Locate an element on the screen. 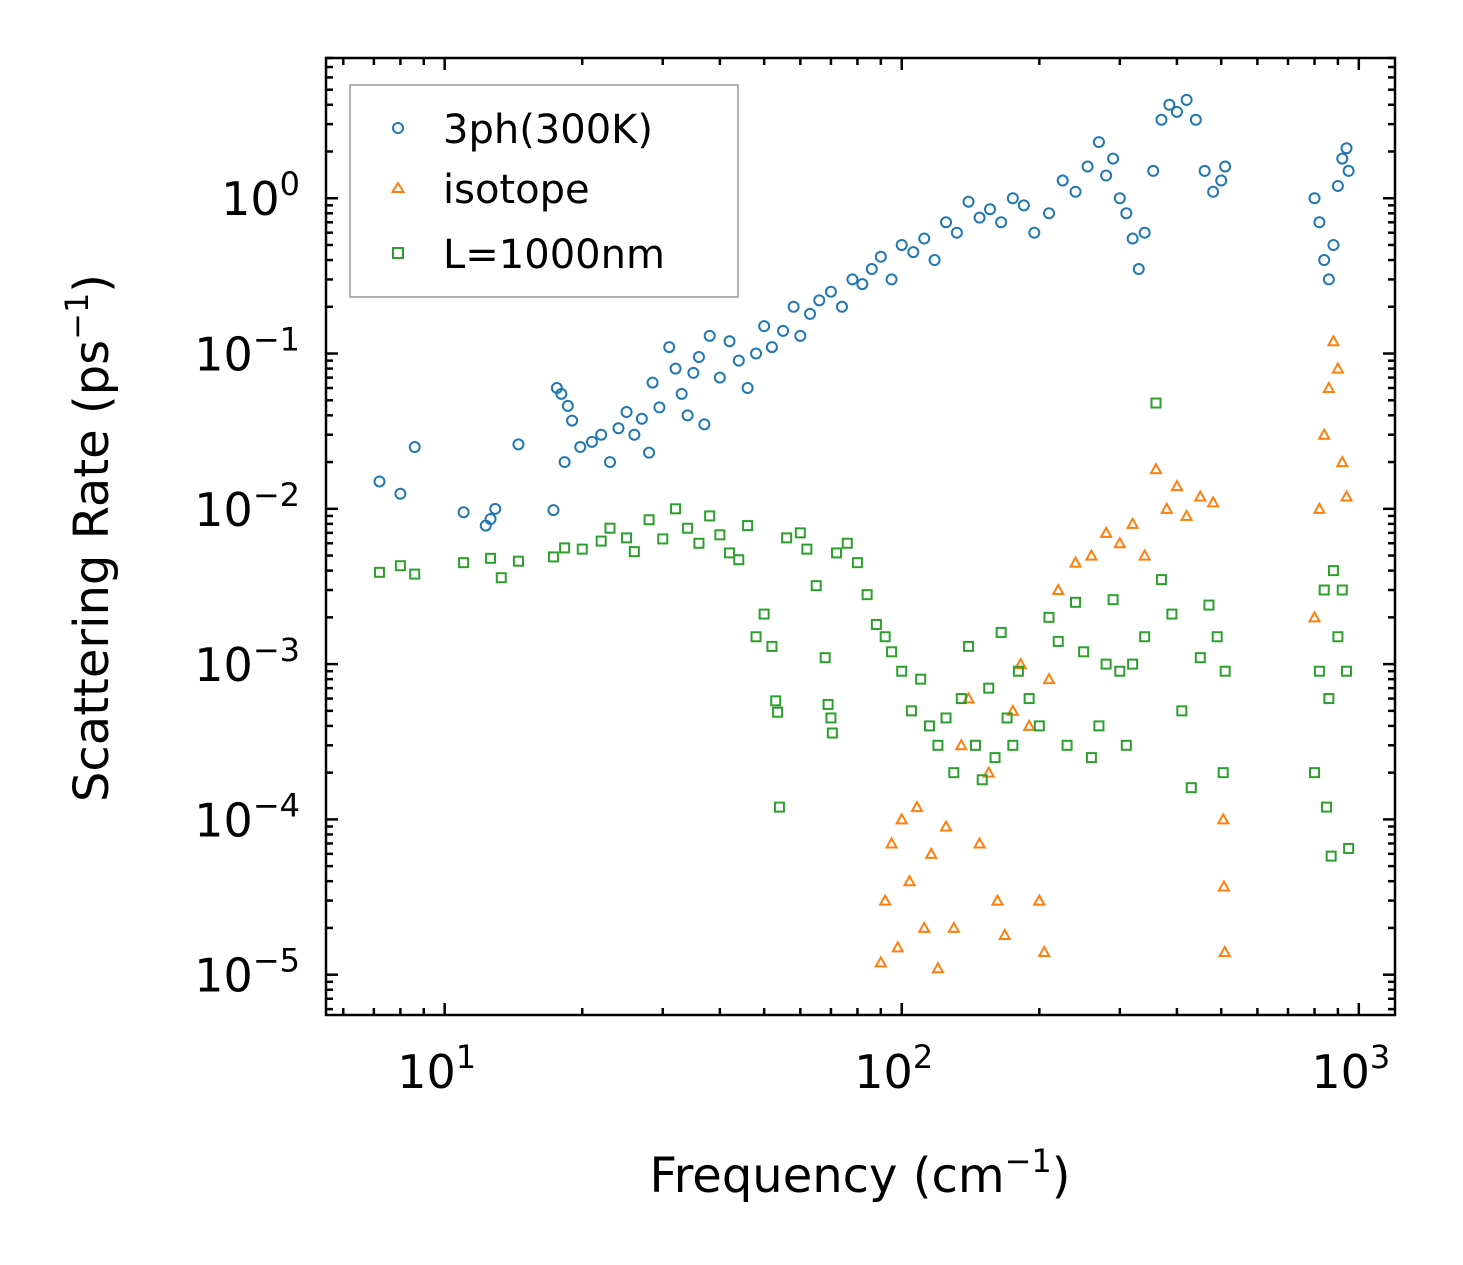  x-tick-label: 10² is located at coordinates (893, 1068).